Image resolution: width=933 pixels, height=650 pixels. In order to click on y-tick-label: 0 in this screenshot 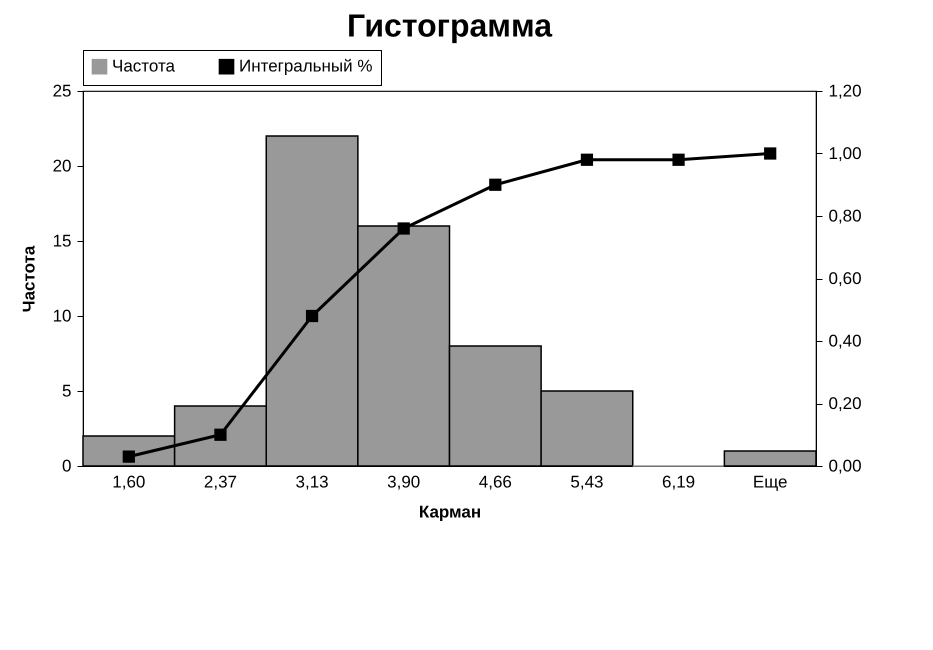, I will do `click(67, 466)`.